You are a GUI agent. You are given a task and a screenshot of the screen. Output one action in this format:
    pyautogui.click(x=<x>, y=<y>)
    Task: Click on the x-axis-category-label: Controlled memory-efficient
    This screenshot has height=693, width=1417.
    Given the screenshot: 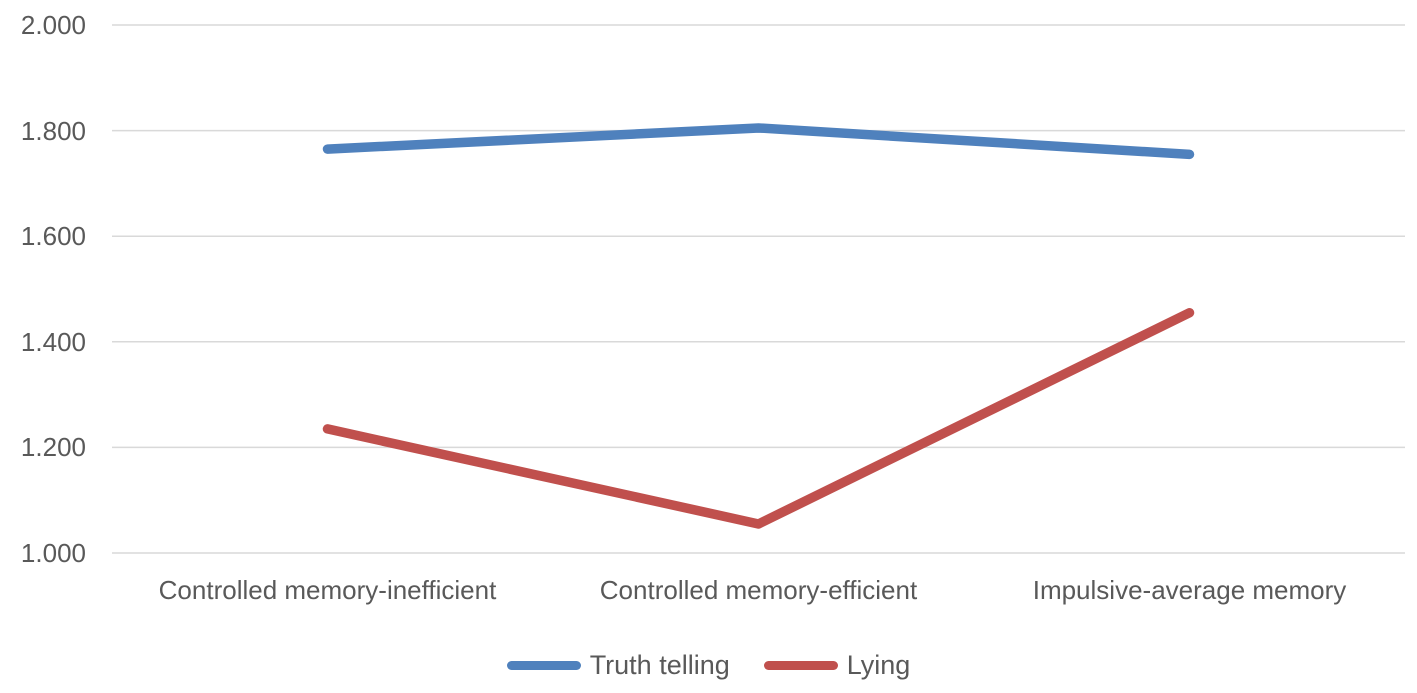 What is the action you would take?
    pyautogui.click(x=758, y=590)
    